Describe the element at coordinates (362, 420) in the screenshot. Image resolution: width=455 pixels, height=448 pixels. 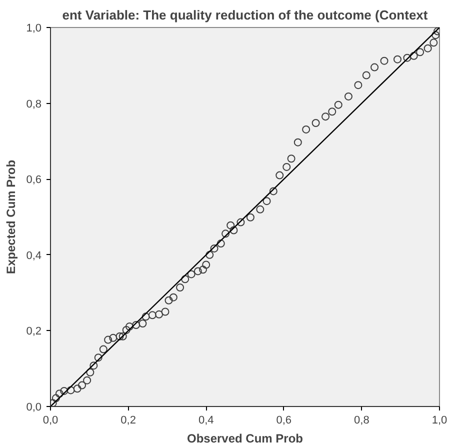
I see `x-tick-label: 0,8` at that location.